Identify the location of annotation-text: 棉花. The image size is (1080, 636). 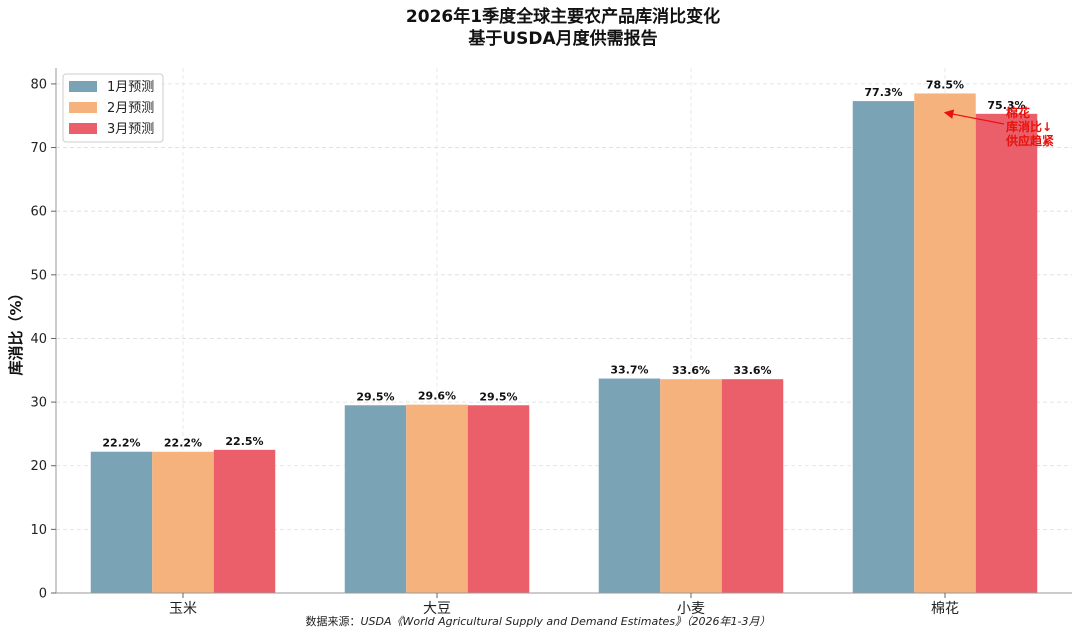
(1018, 112).